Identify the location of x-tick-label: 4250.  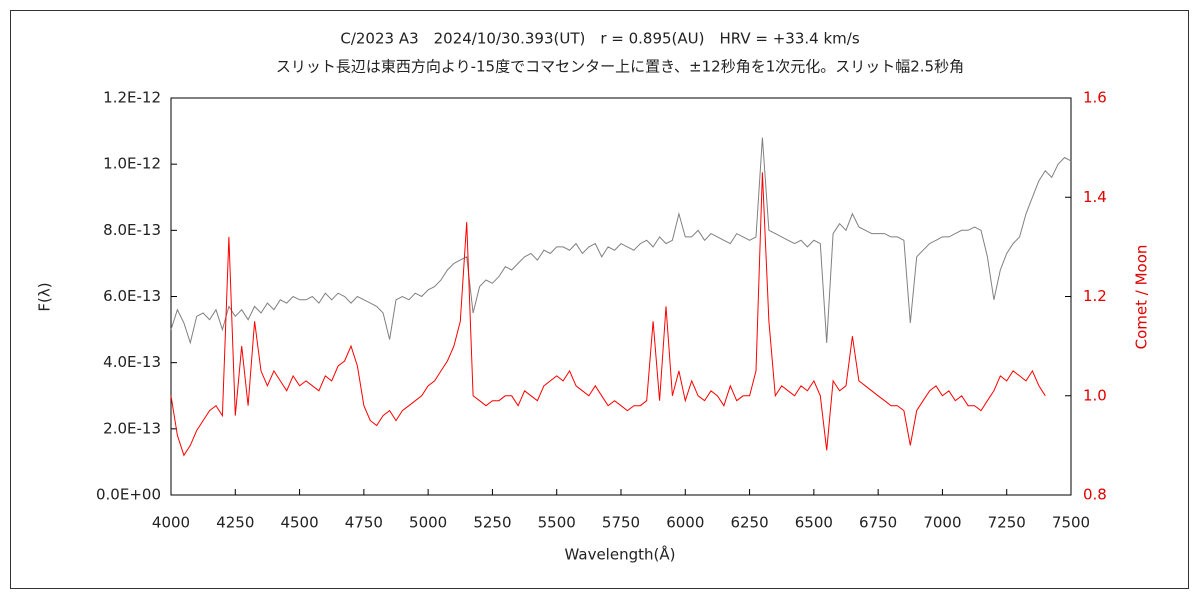
(235, 523).